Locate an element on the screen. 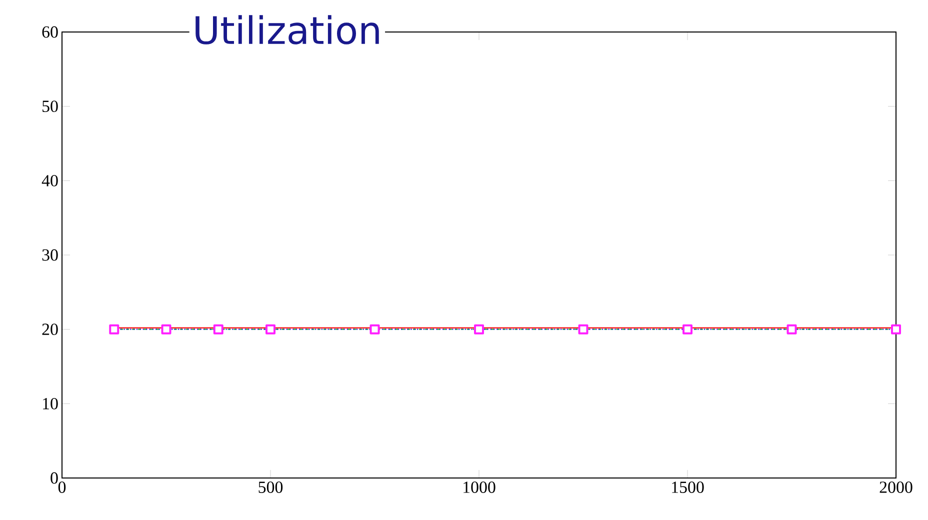 Image resolution: width=928 pixels, height=520 pixels. y-tick-label: 40 is located at coordinates (50, 180).